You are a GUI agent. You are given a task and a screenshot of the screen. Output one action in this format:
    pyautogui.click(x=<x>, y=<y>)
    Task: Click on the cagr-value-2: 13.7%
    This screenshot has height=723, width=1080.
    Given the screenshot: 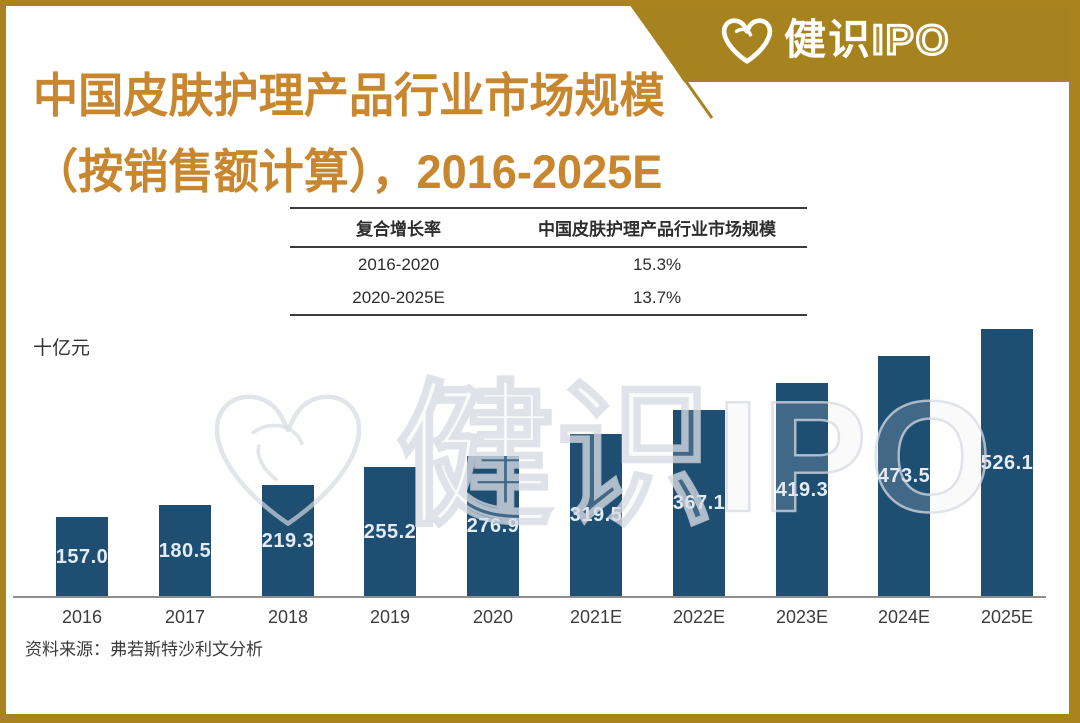 What is the action you would take?
    pyautogui.click(x=657, y=297)
    